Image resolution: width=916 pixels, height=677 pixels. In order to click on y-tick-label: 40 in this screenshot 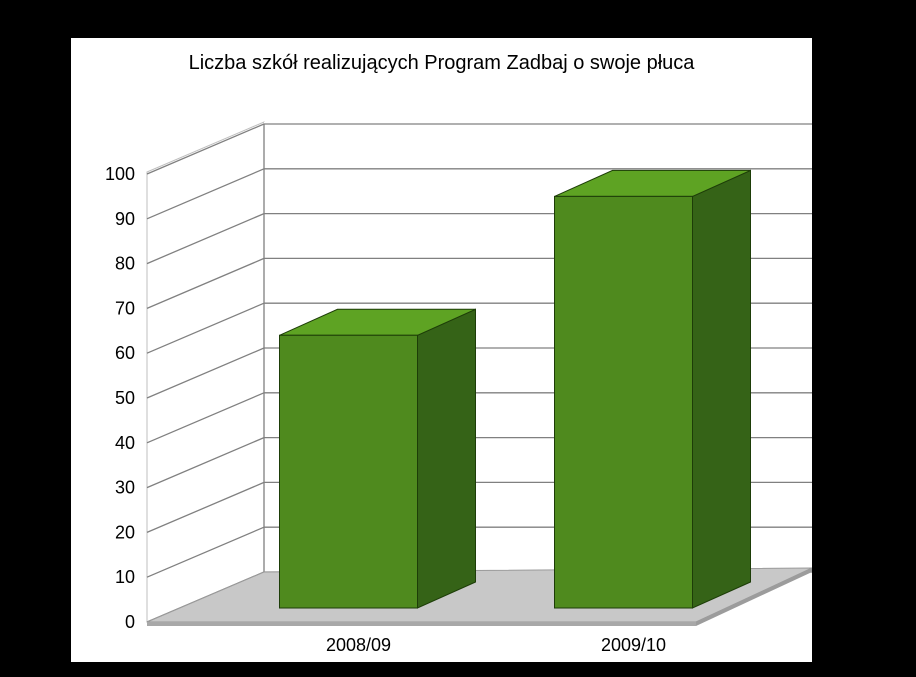, I will do `click(125, 443)`.